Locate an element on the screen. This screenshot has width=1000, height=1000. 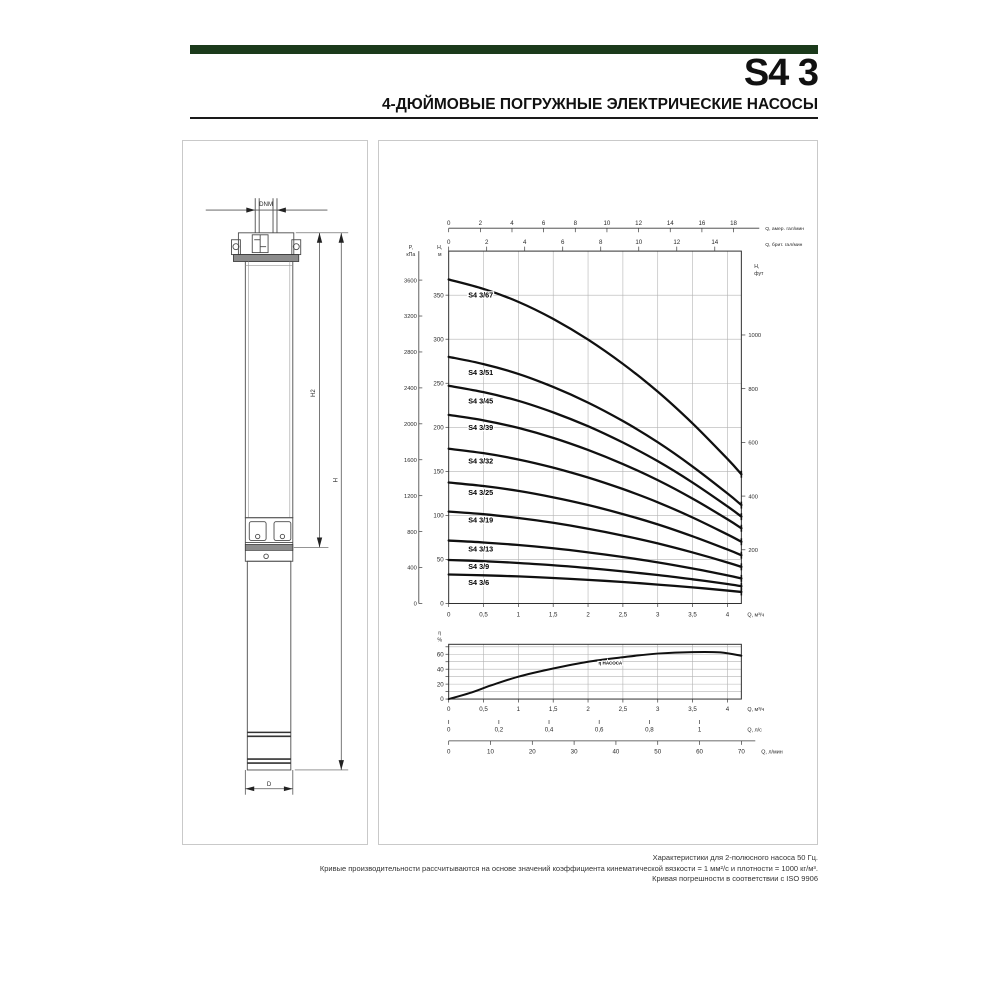
m3h-axis-unit: Q, м³/ч is located at coordinates (755, 615).